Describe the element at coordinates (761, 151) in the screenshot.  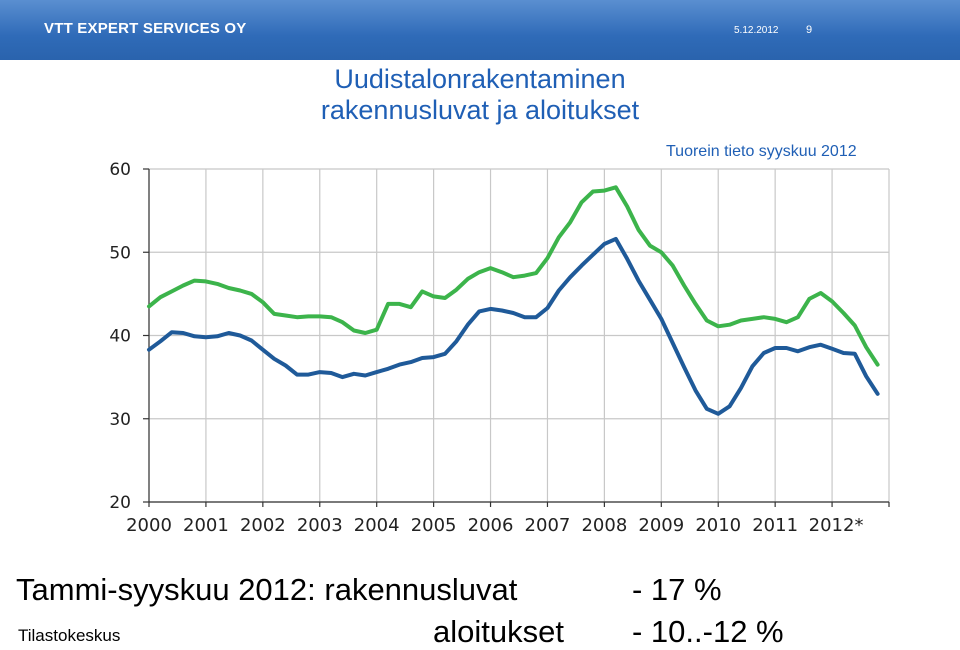
I see `latest-data-note: Tuorein tieto syyskuu 2012` at that location.